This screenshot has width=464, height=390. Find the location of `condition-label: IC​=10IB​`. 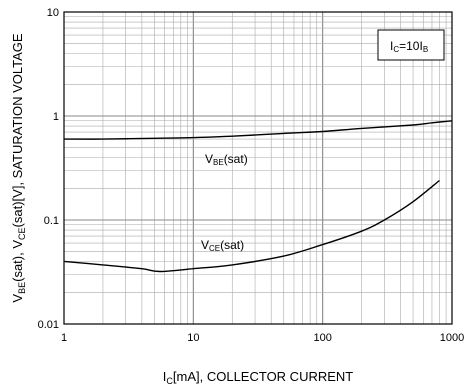

condition-label: IC​=10IB​ is located at coordinates (409, 46).